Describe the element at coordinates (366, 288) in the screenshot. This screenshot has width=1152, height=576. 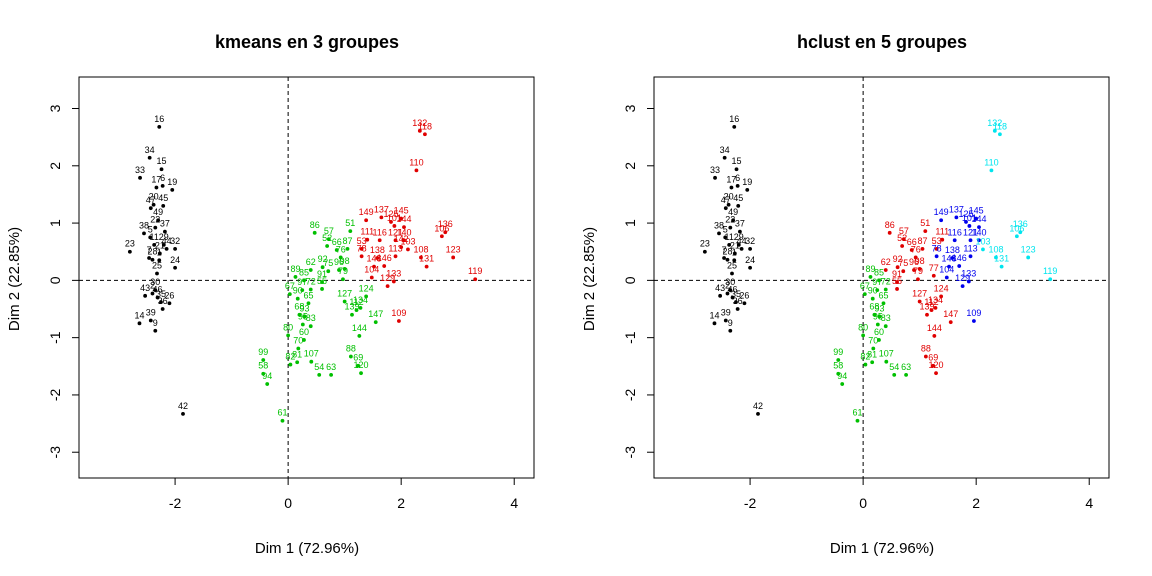
I see `point-label: 124` at that location.